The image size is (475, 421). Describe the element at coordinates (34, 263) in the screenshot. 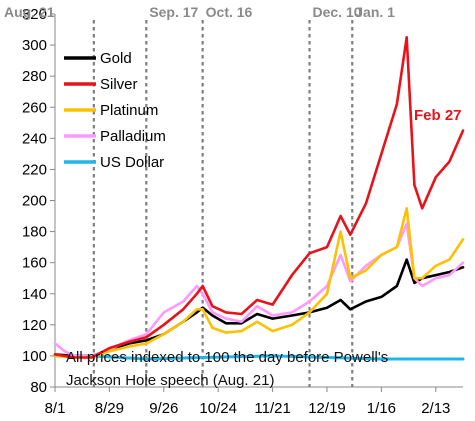

I see `y-tick-label: 160` at that location.